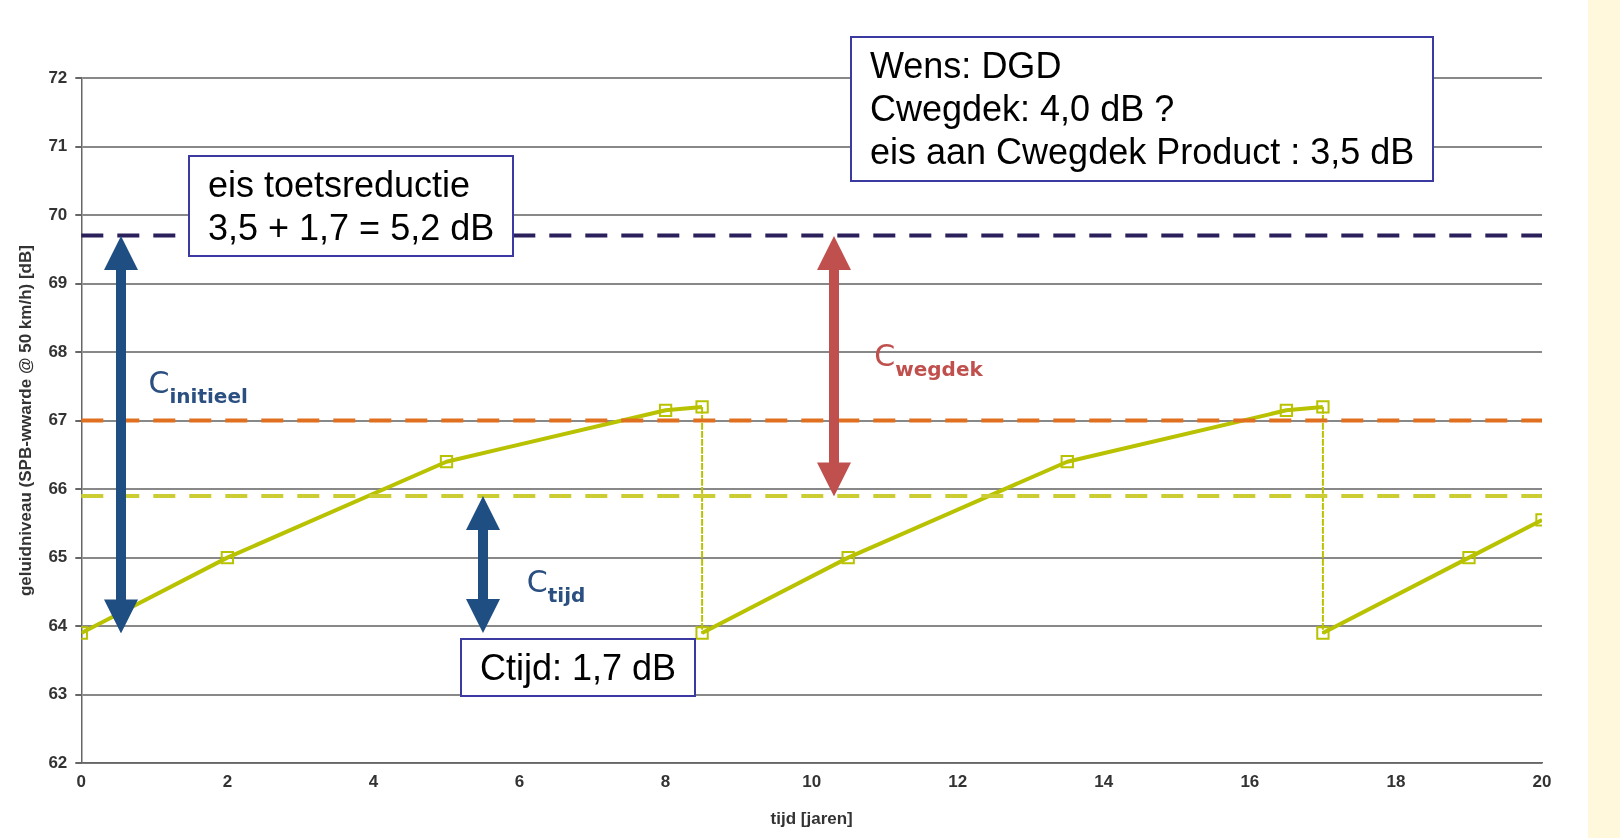 The height and width of the screenshot is (838, 1620). What do you see at coordinates (1542, 782) in the screenshot?
I see `x-tick-label: 20` at bounding box center [1542, 782].